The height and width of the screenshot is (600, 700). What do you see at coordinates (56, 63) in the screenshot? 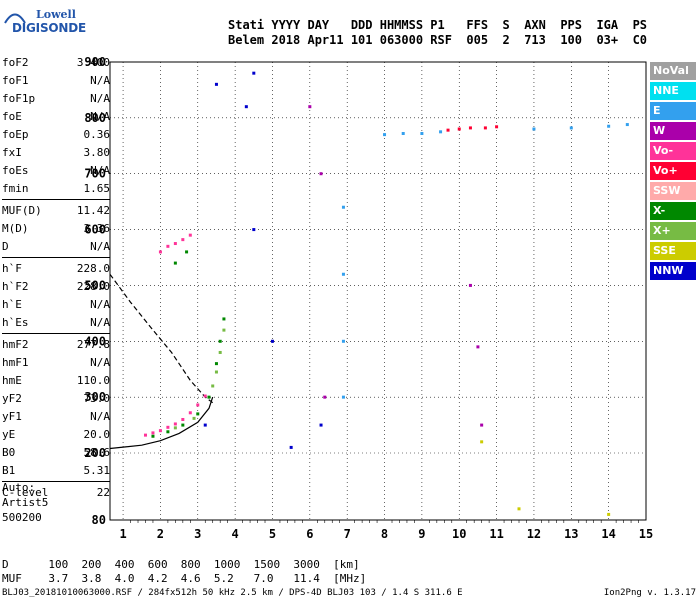
I see `parameter-row: foF2 3.400` at bounding box center [56, 63].